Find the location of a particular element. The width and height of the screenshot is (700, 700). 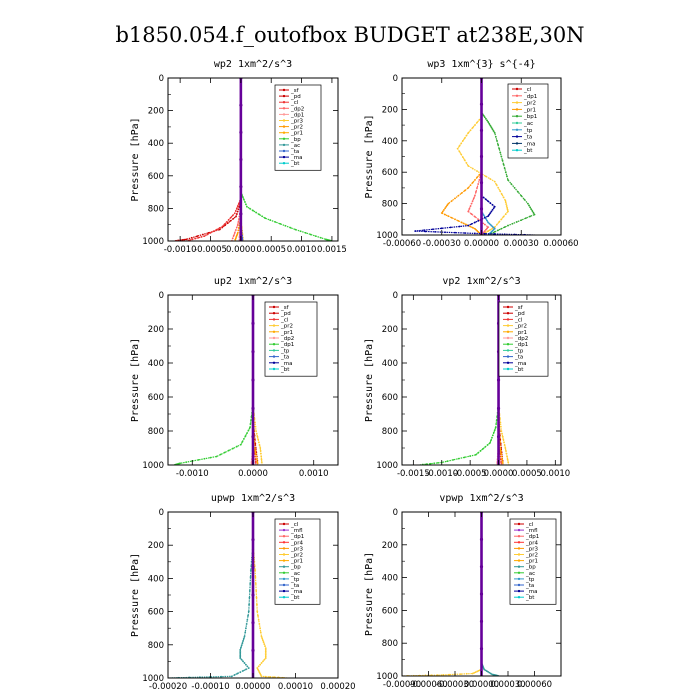

x-tick-label: -0.0005 is located at coordinates (470, 474).